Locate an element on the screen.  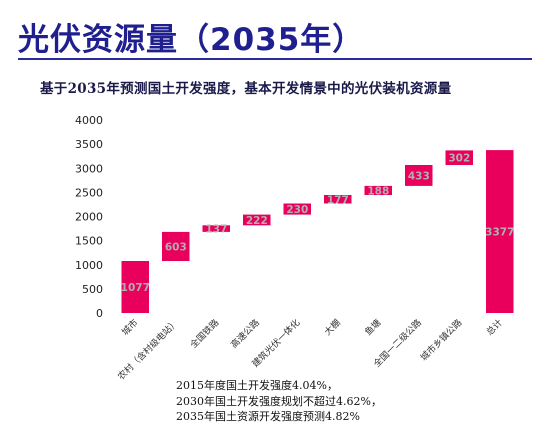
y-tick-label: 1500 is located at coordinates (89, 241).